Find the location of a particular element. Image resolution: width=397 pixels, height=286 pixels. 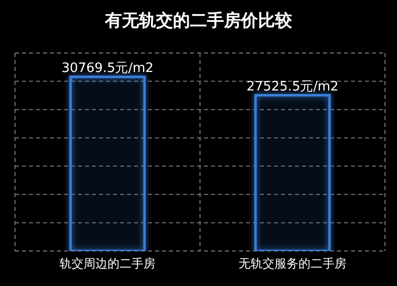

x-tick-label: 无轨交服务的二手房 is located at coordinates (292, 263).